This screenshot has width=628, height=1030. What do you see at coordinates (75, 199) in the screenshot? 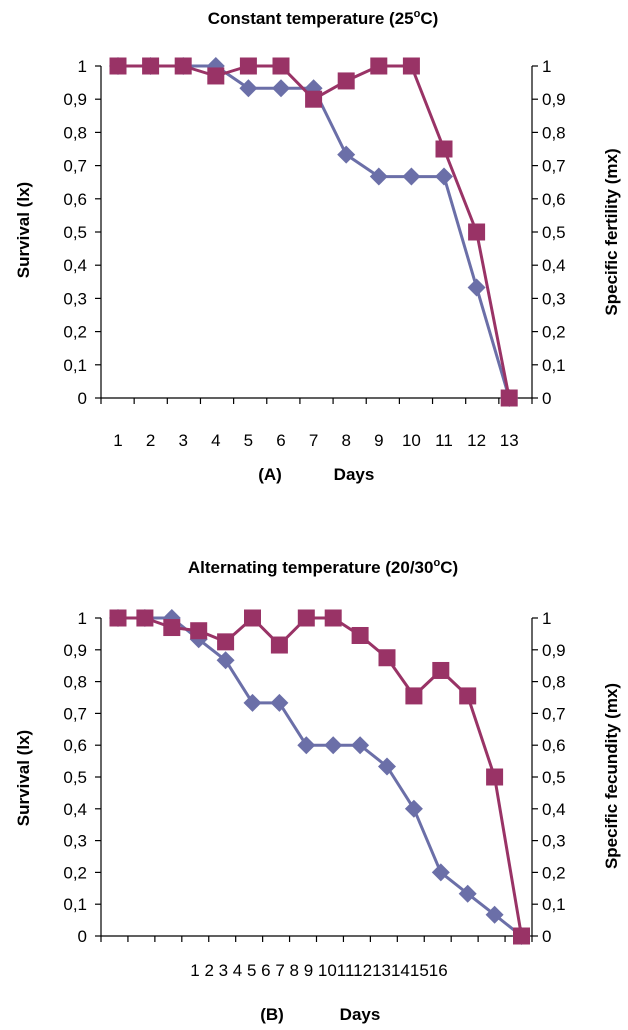
I see `chart-a-left-tick-label: 0,6` at bounding box center [75, 199].